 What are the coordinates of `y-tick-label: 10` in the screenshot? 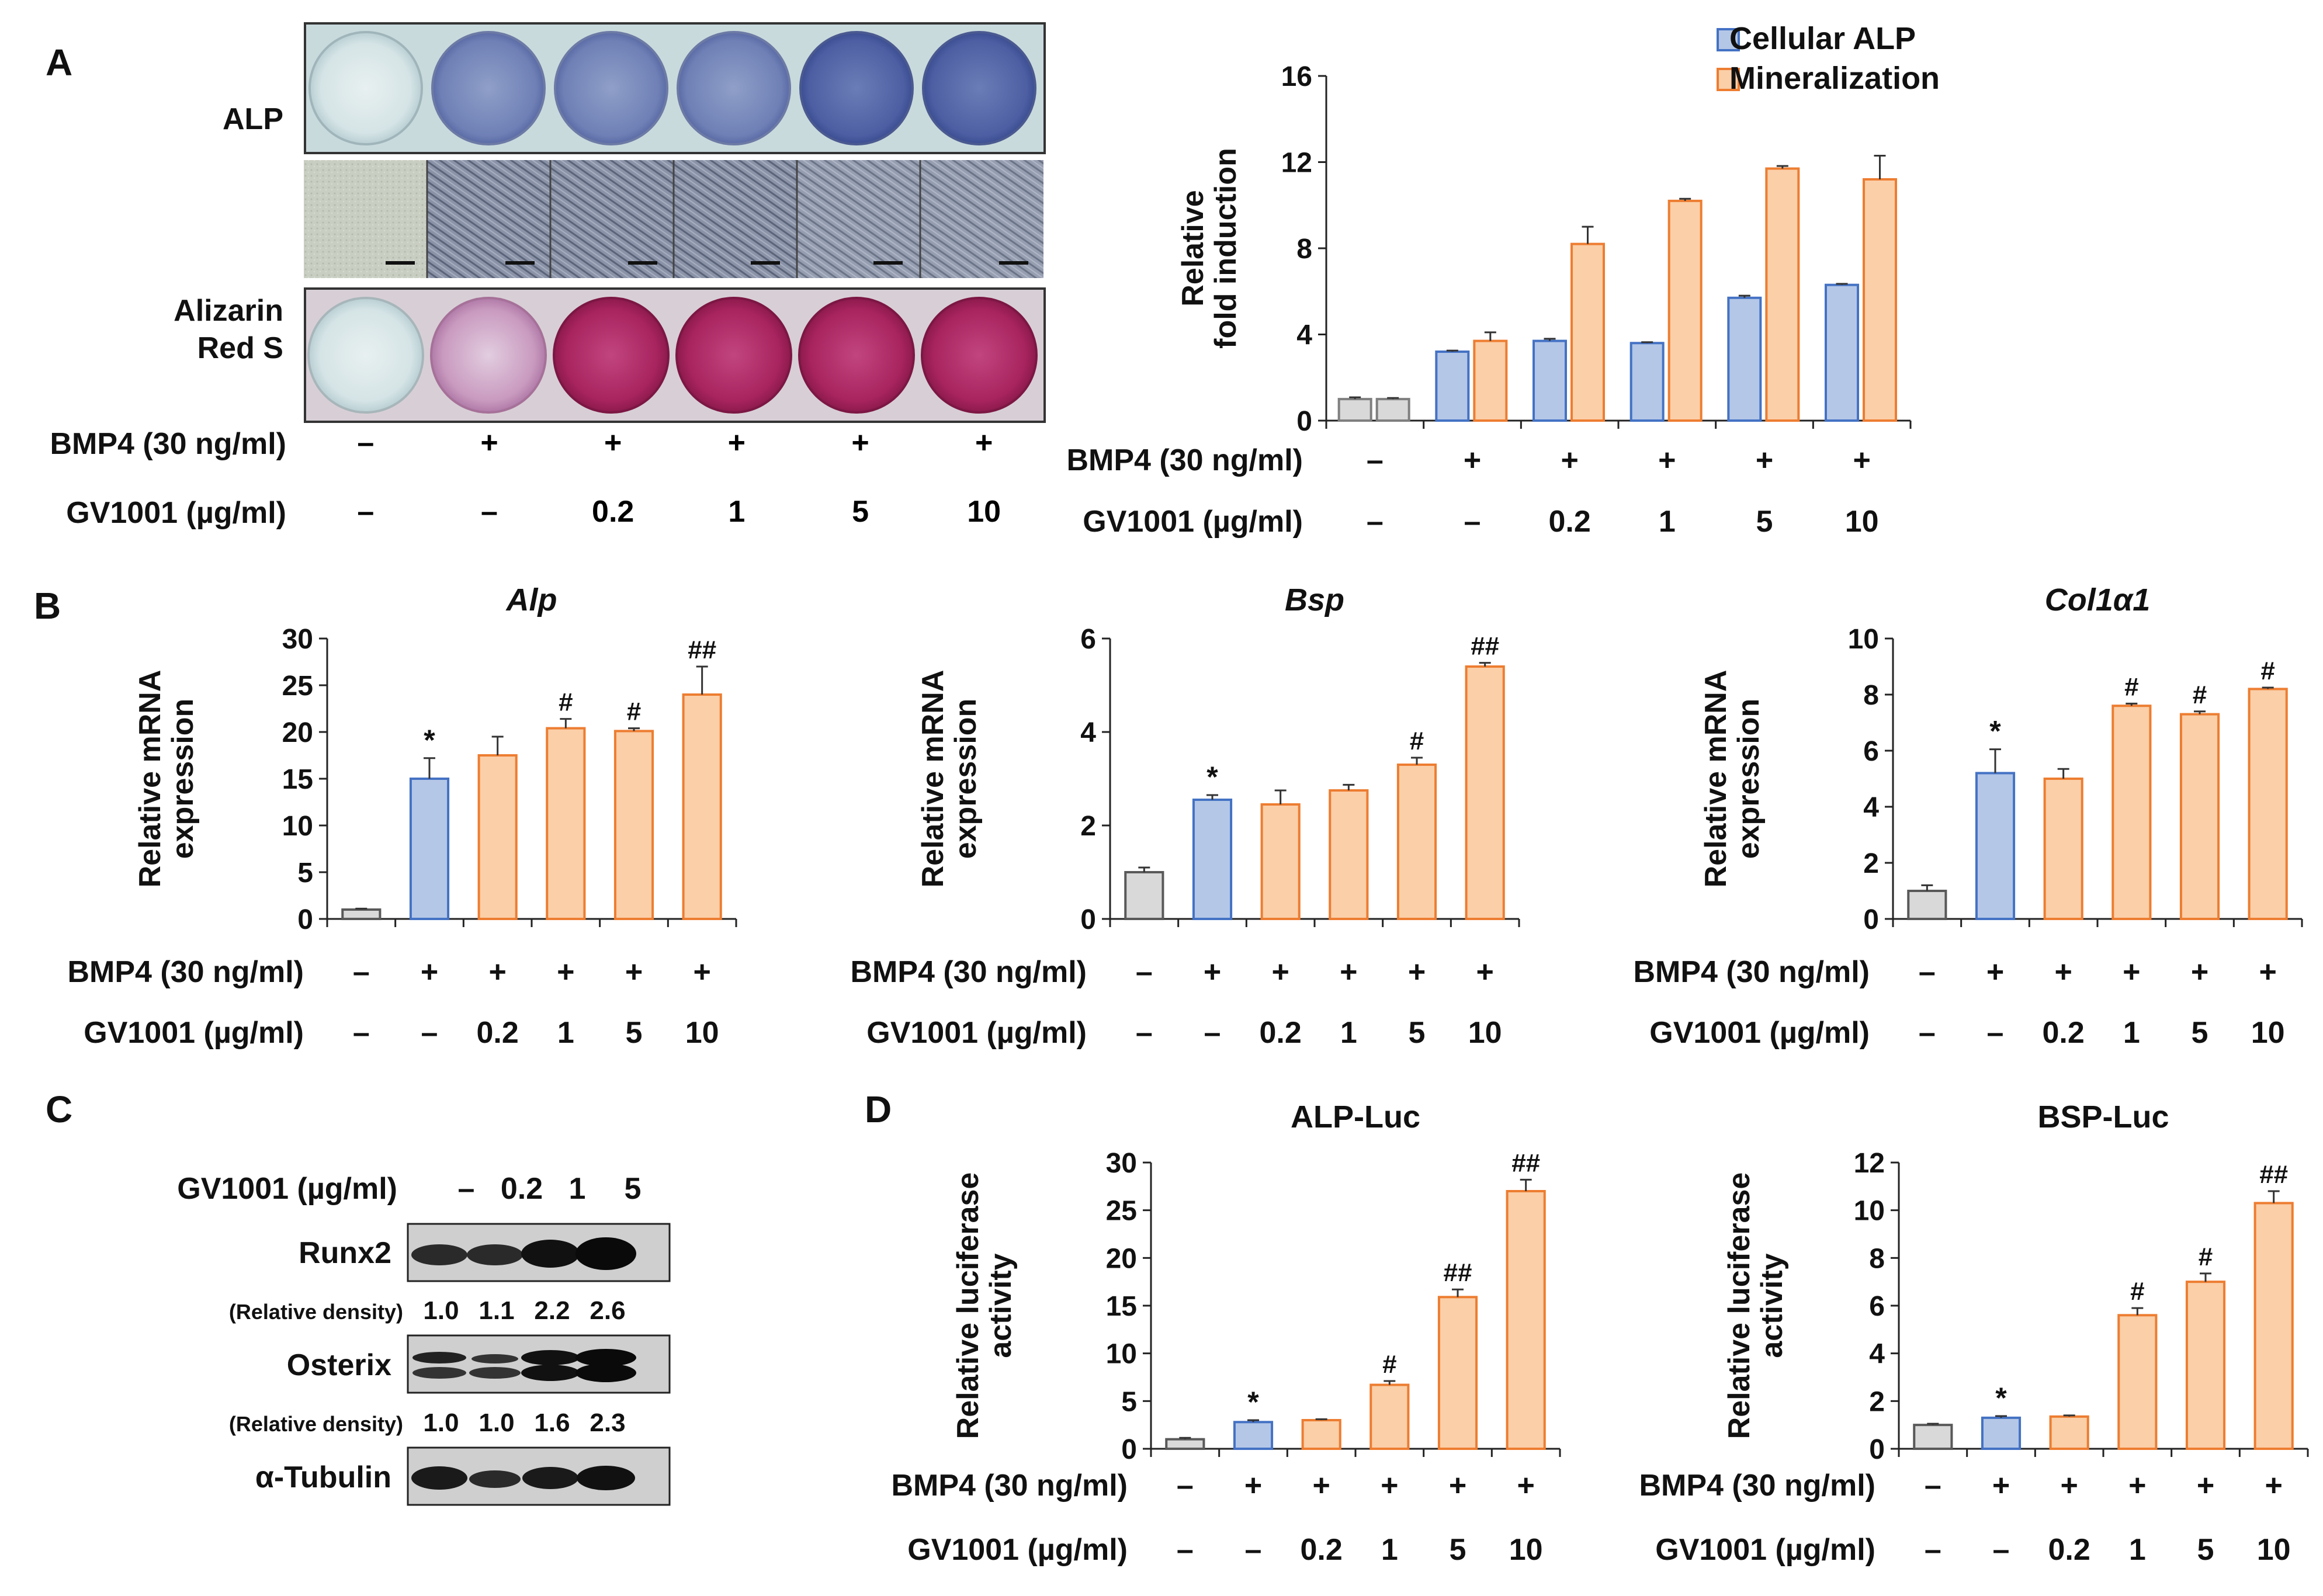 It's located at (1863, 639).